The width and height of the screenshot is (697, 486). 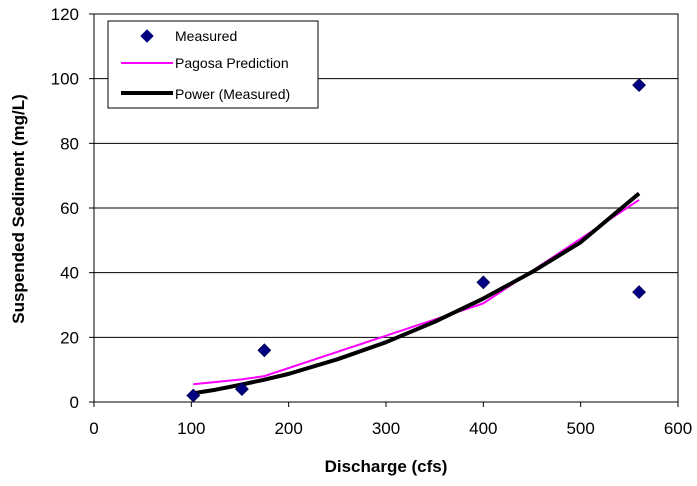 What do you see at coordinates (386, 428) in the screenshot?
I see `x-tick-label: 300` at bounding box center [386, 428].